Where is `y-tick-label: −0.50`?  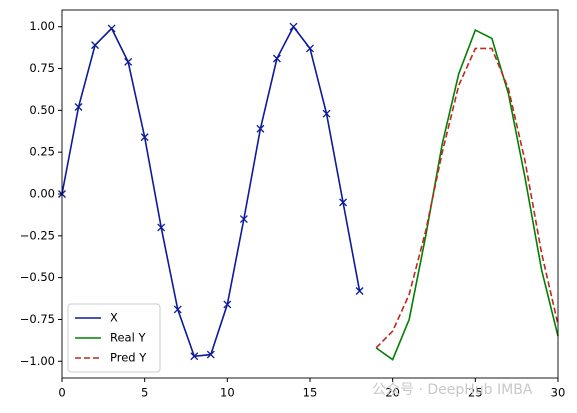
y-tick-label: −0.50 is located at coordinates (37, 277).